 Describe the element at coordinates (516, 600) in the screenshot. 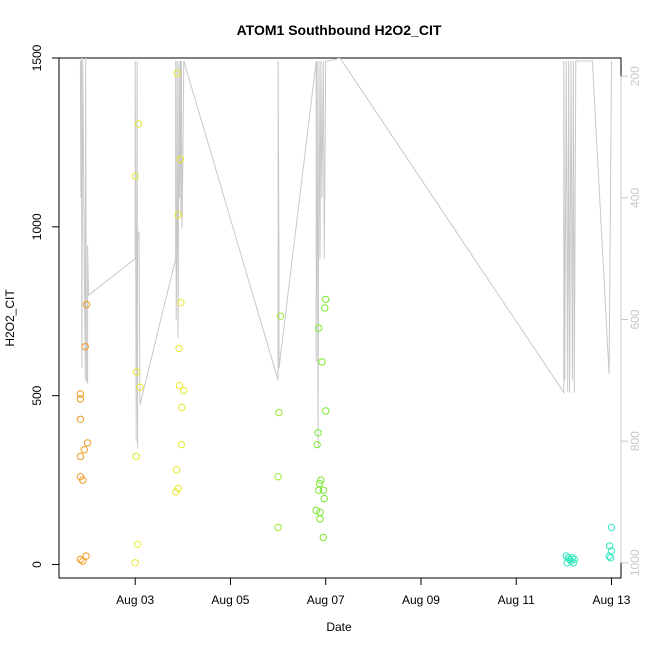

I see `x-tick-label: Aug 11` at that location.